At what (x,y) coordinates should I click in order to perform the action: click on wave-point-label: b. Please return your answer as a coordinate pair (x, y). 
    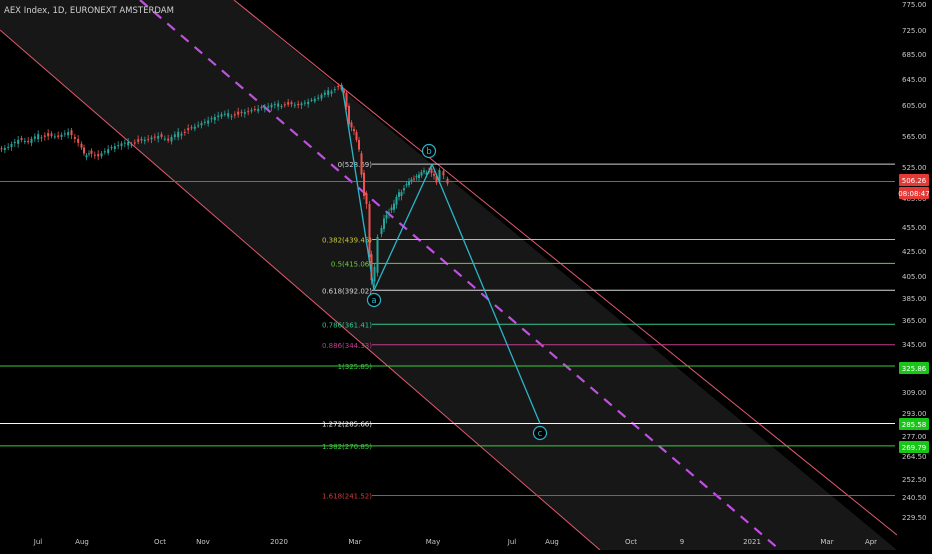
    Looking at the image, I should click on (428, 152).